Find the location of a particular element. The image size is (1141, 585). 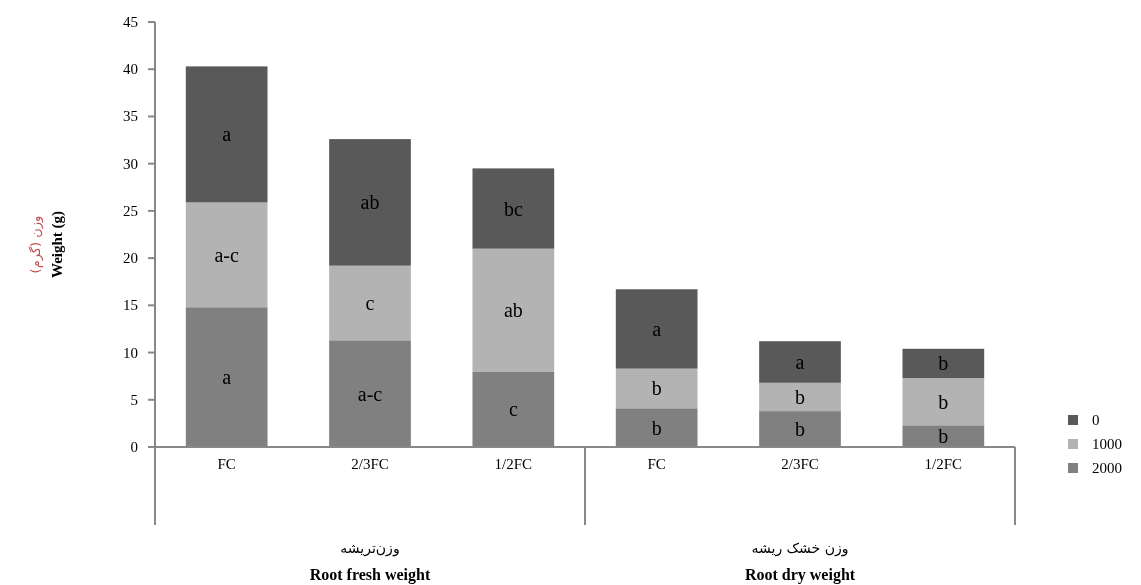

y-tick-label: 0 is located at coordinates (134, 447).